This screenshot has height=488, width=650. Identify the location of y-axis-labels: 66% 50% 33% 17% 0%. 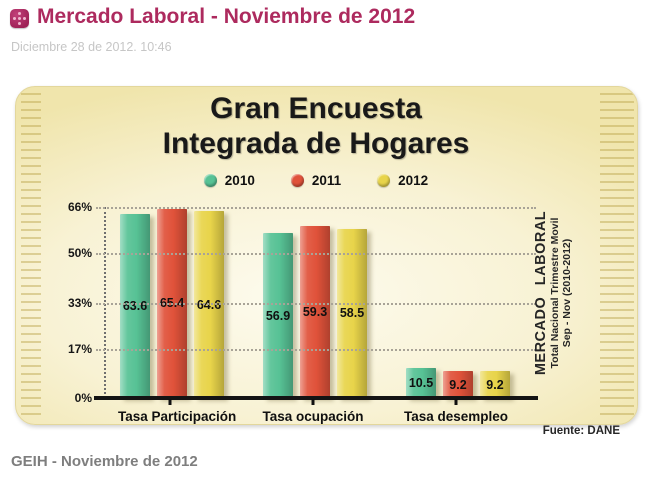
(76, 302).